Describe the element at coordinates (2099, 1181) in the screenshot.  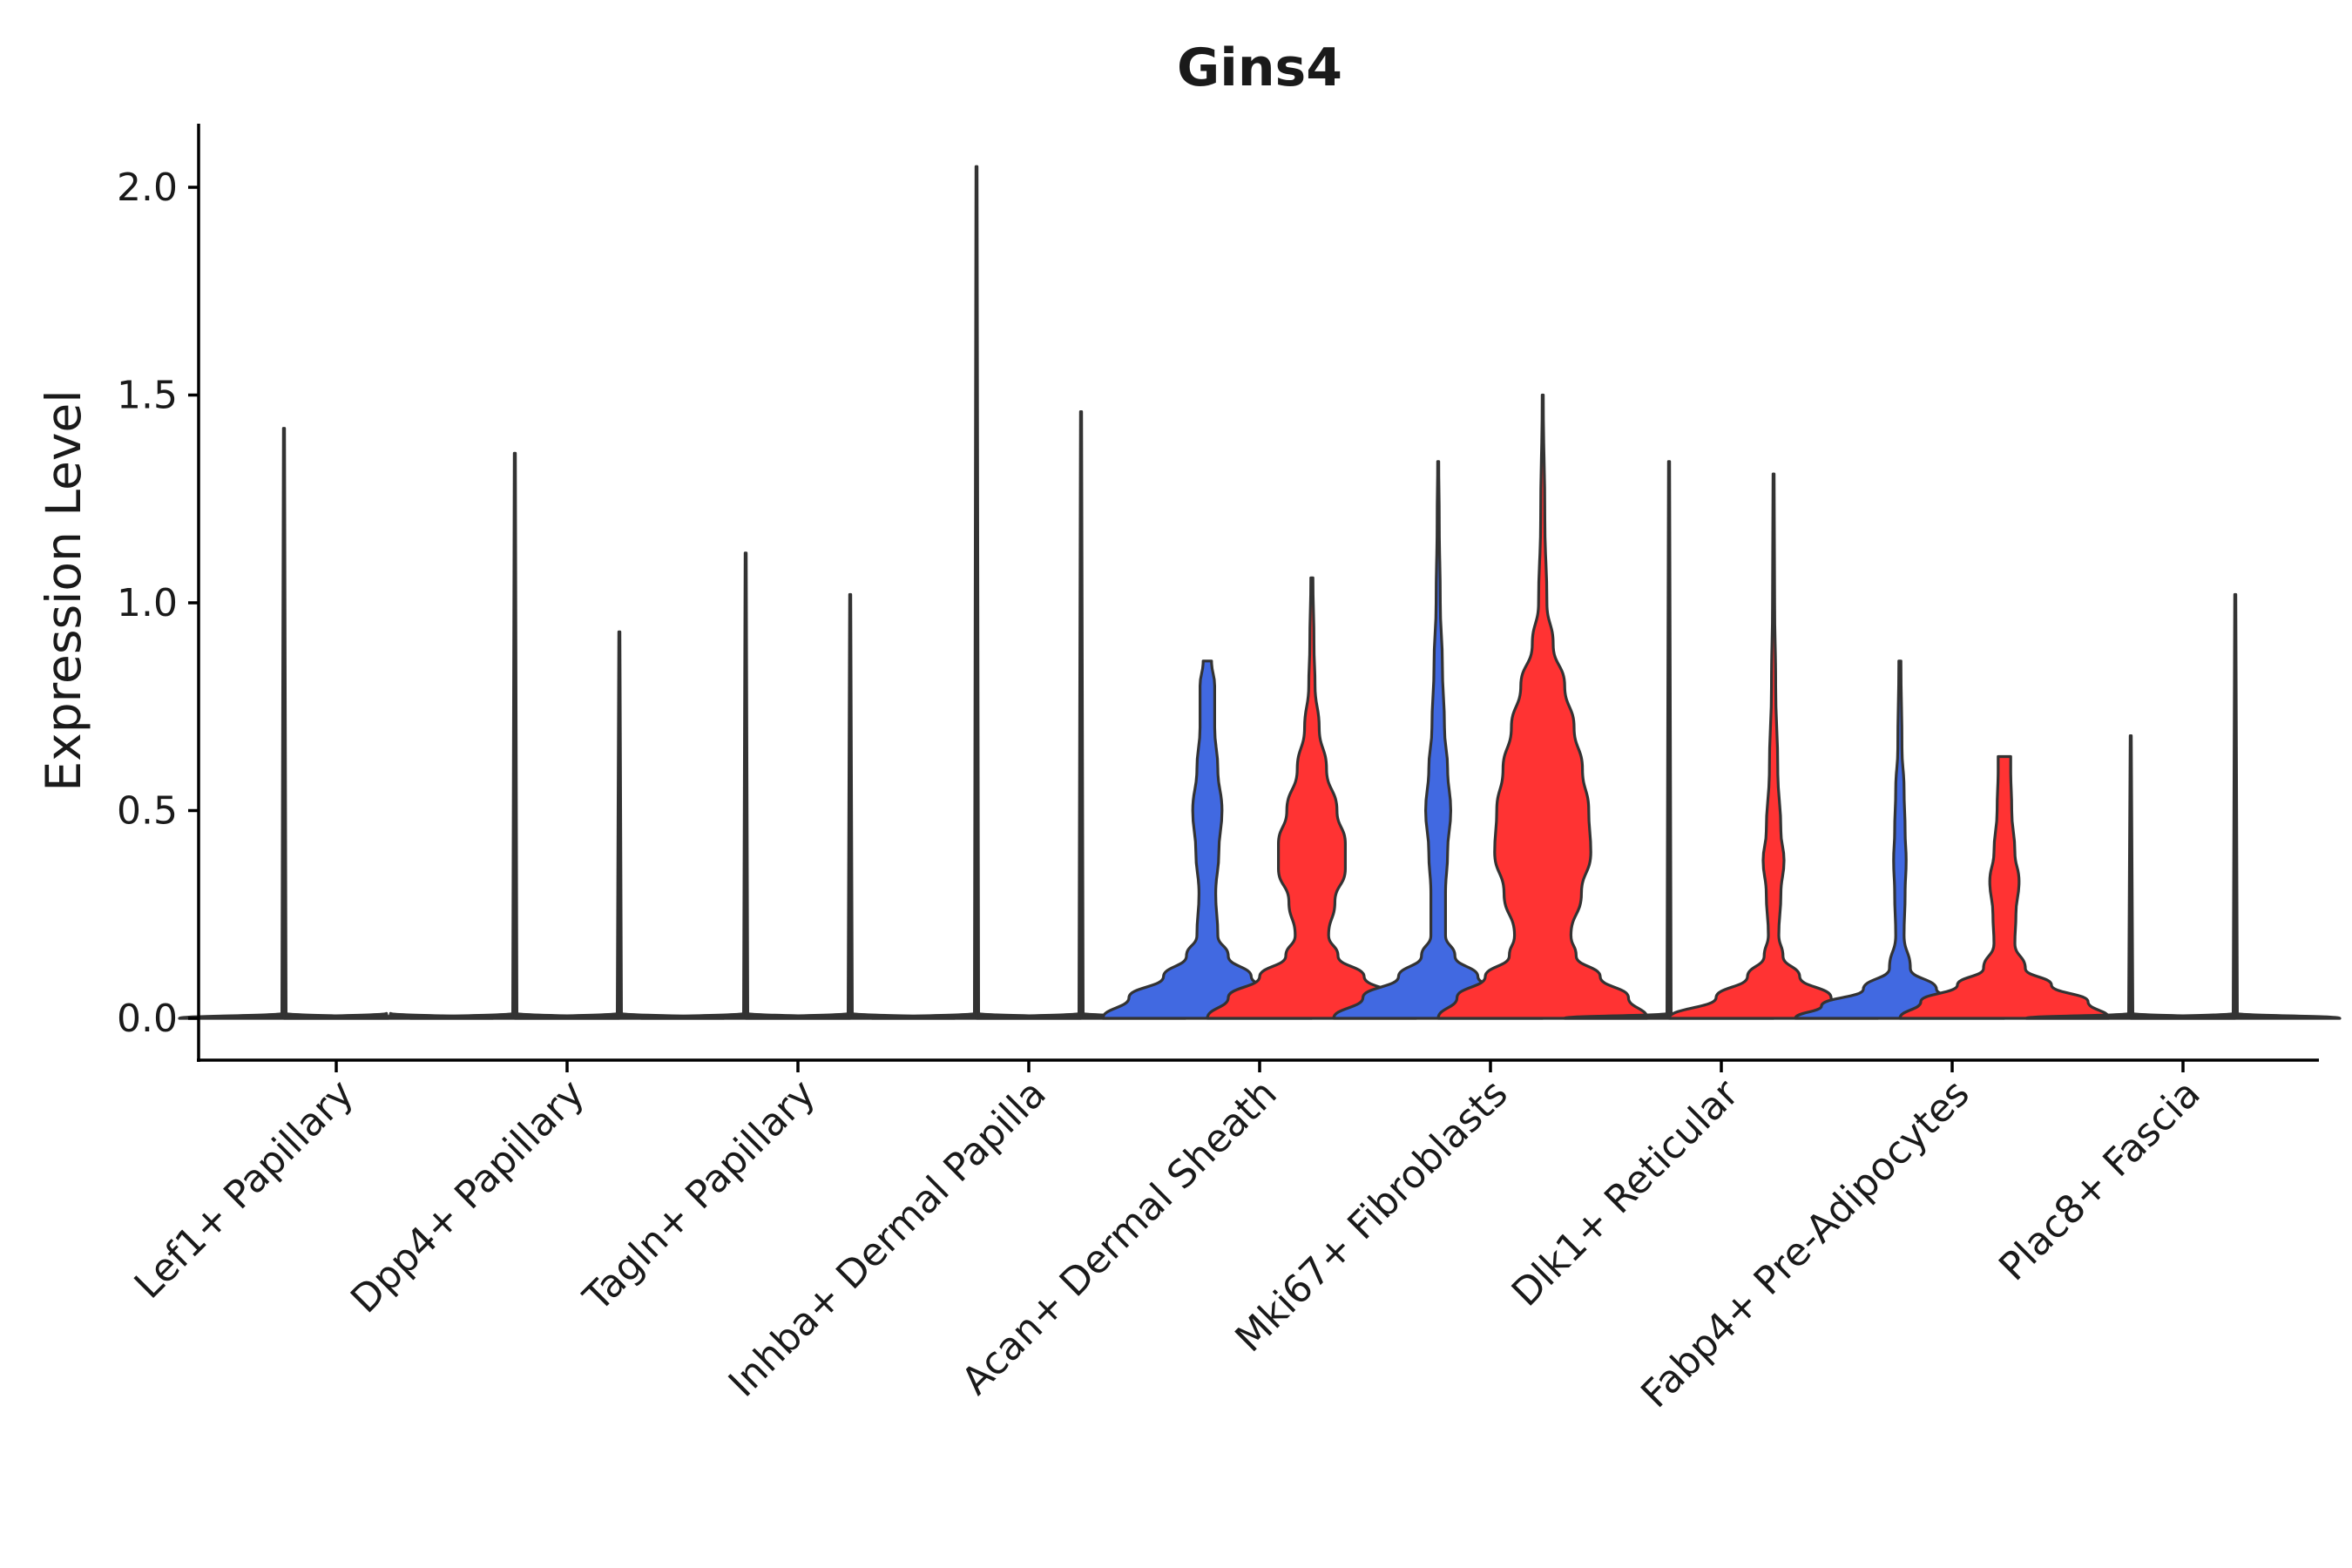
I see `x-tick-label: Plac8+ Fascia` at that location.